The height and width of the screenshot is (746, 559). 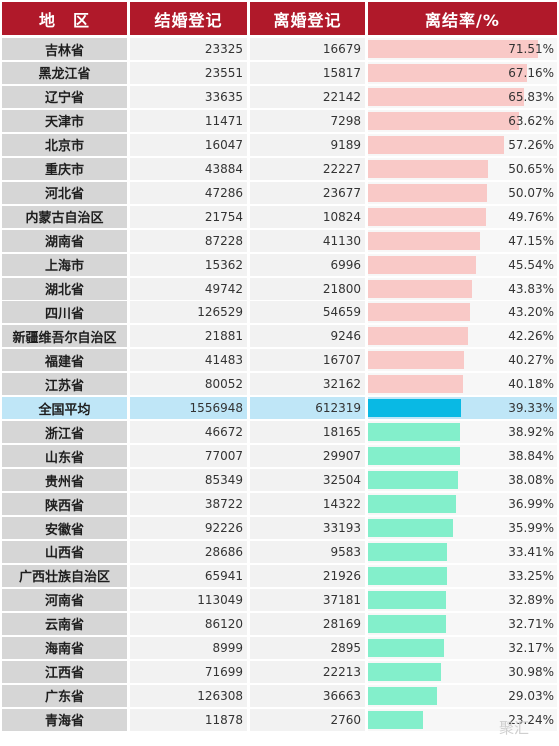 What do you see at coordinates (307, 360) in the screenshot?
I see `divorce-cell: 16707` at bounding box center [307, 360].